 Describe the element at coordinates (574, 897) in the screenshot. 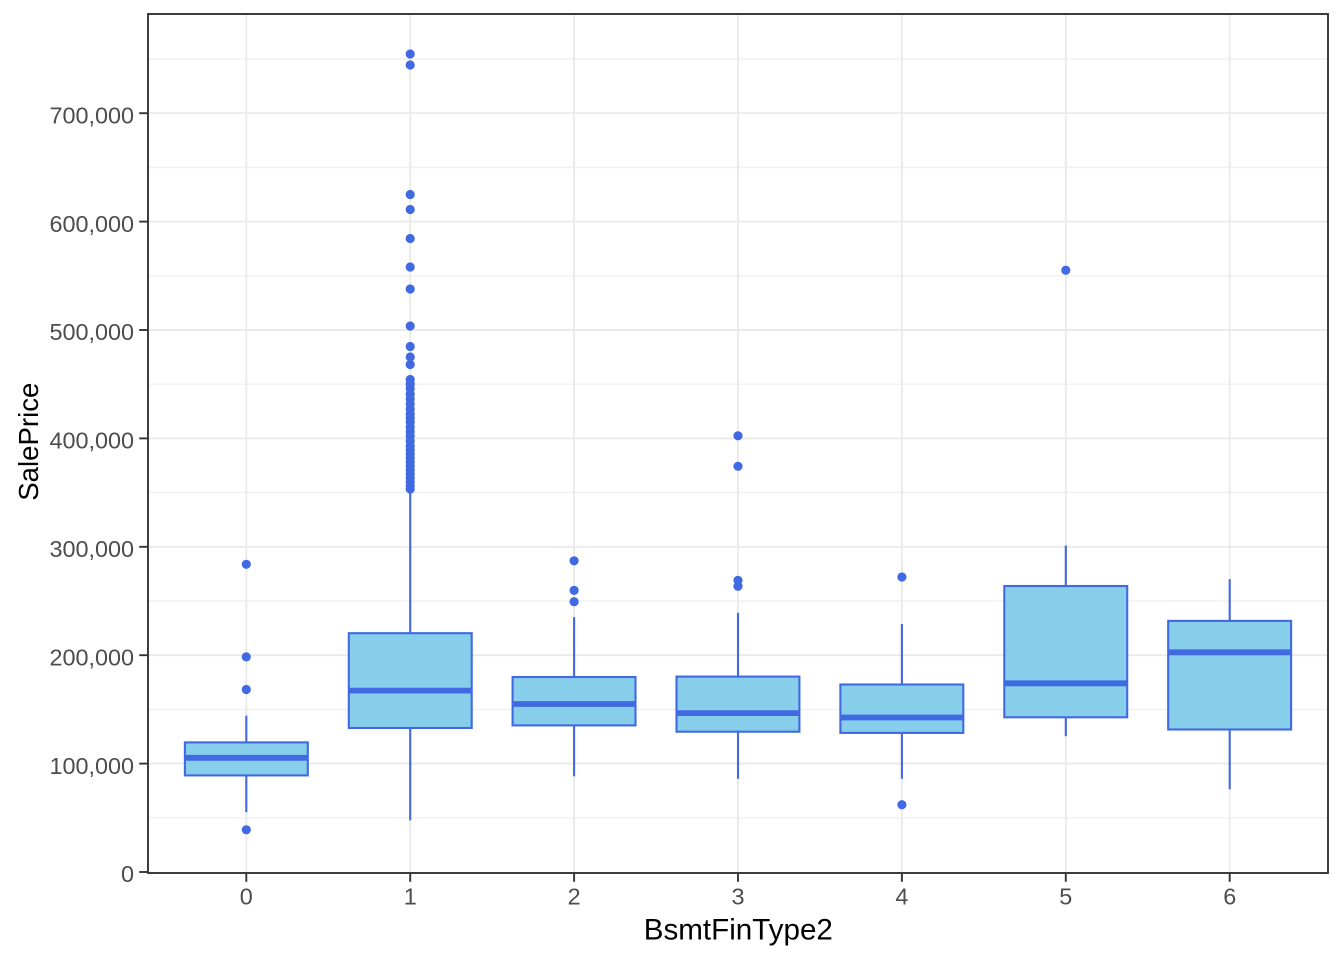

I see `svg-text: 2` at that location.